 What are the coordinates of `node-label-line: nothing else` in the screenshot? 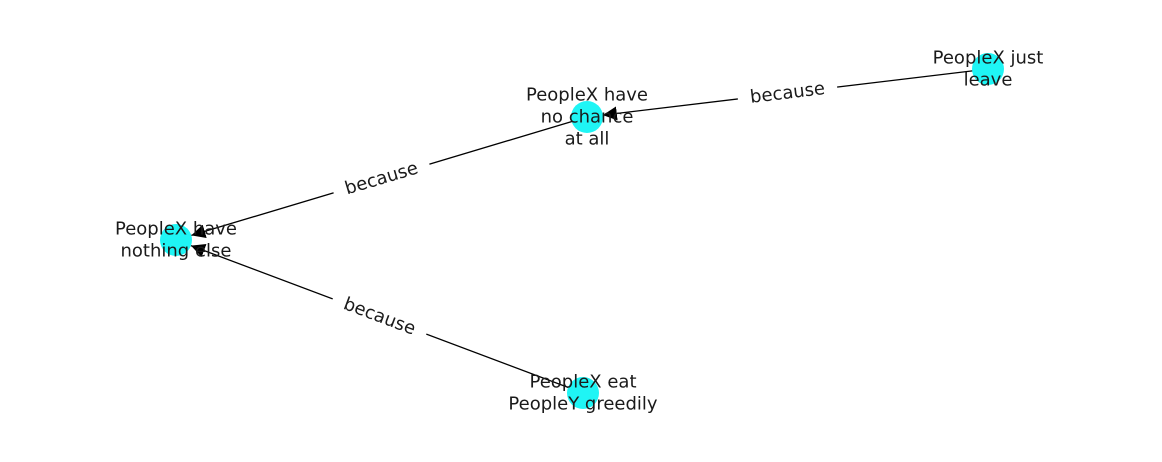 It's located at (176, 251).